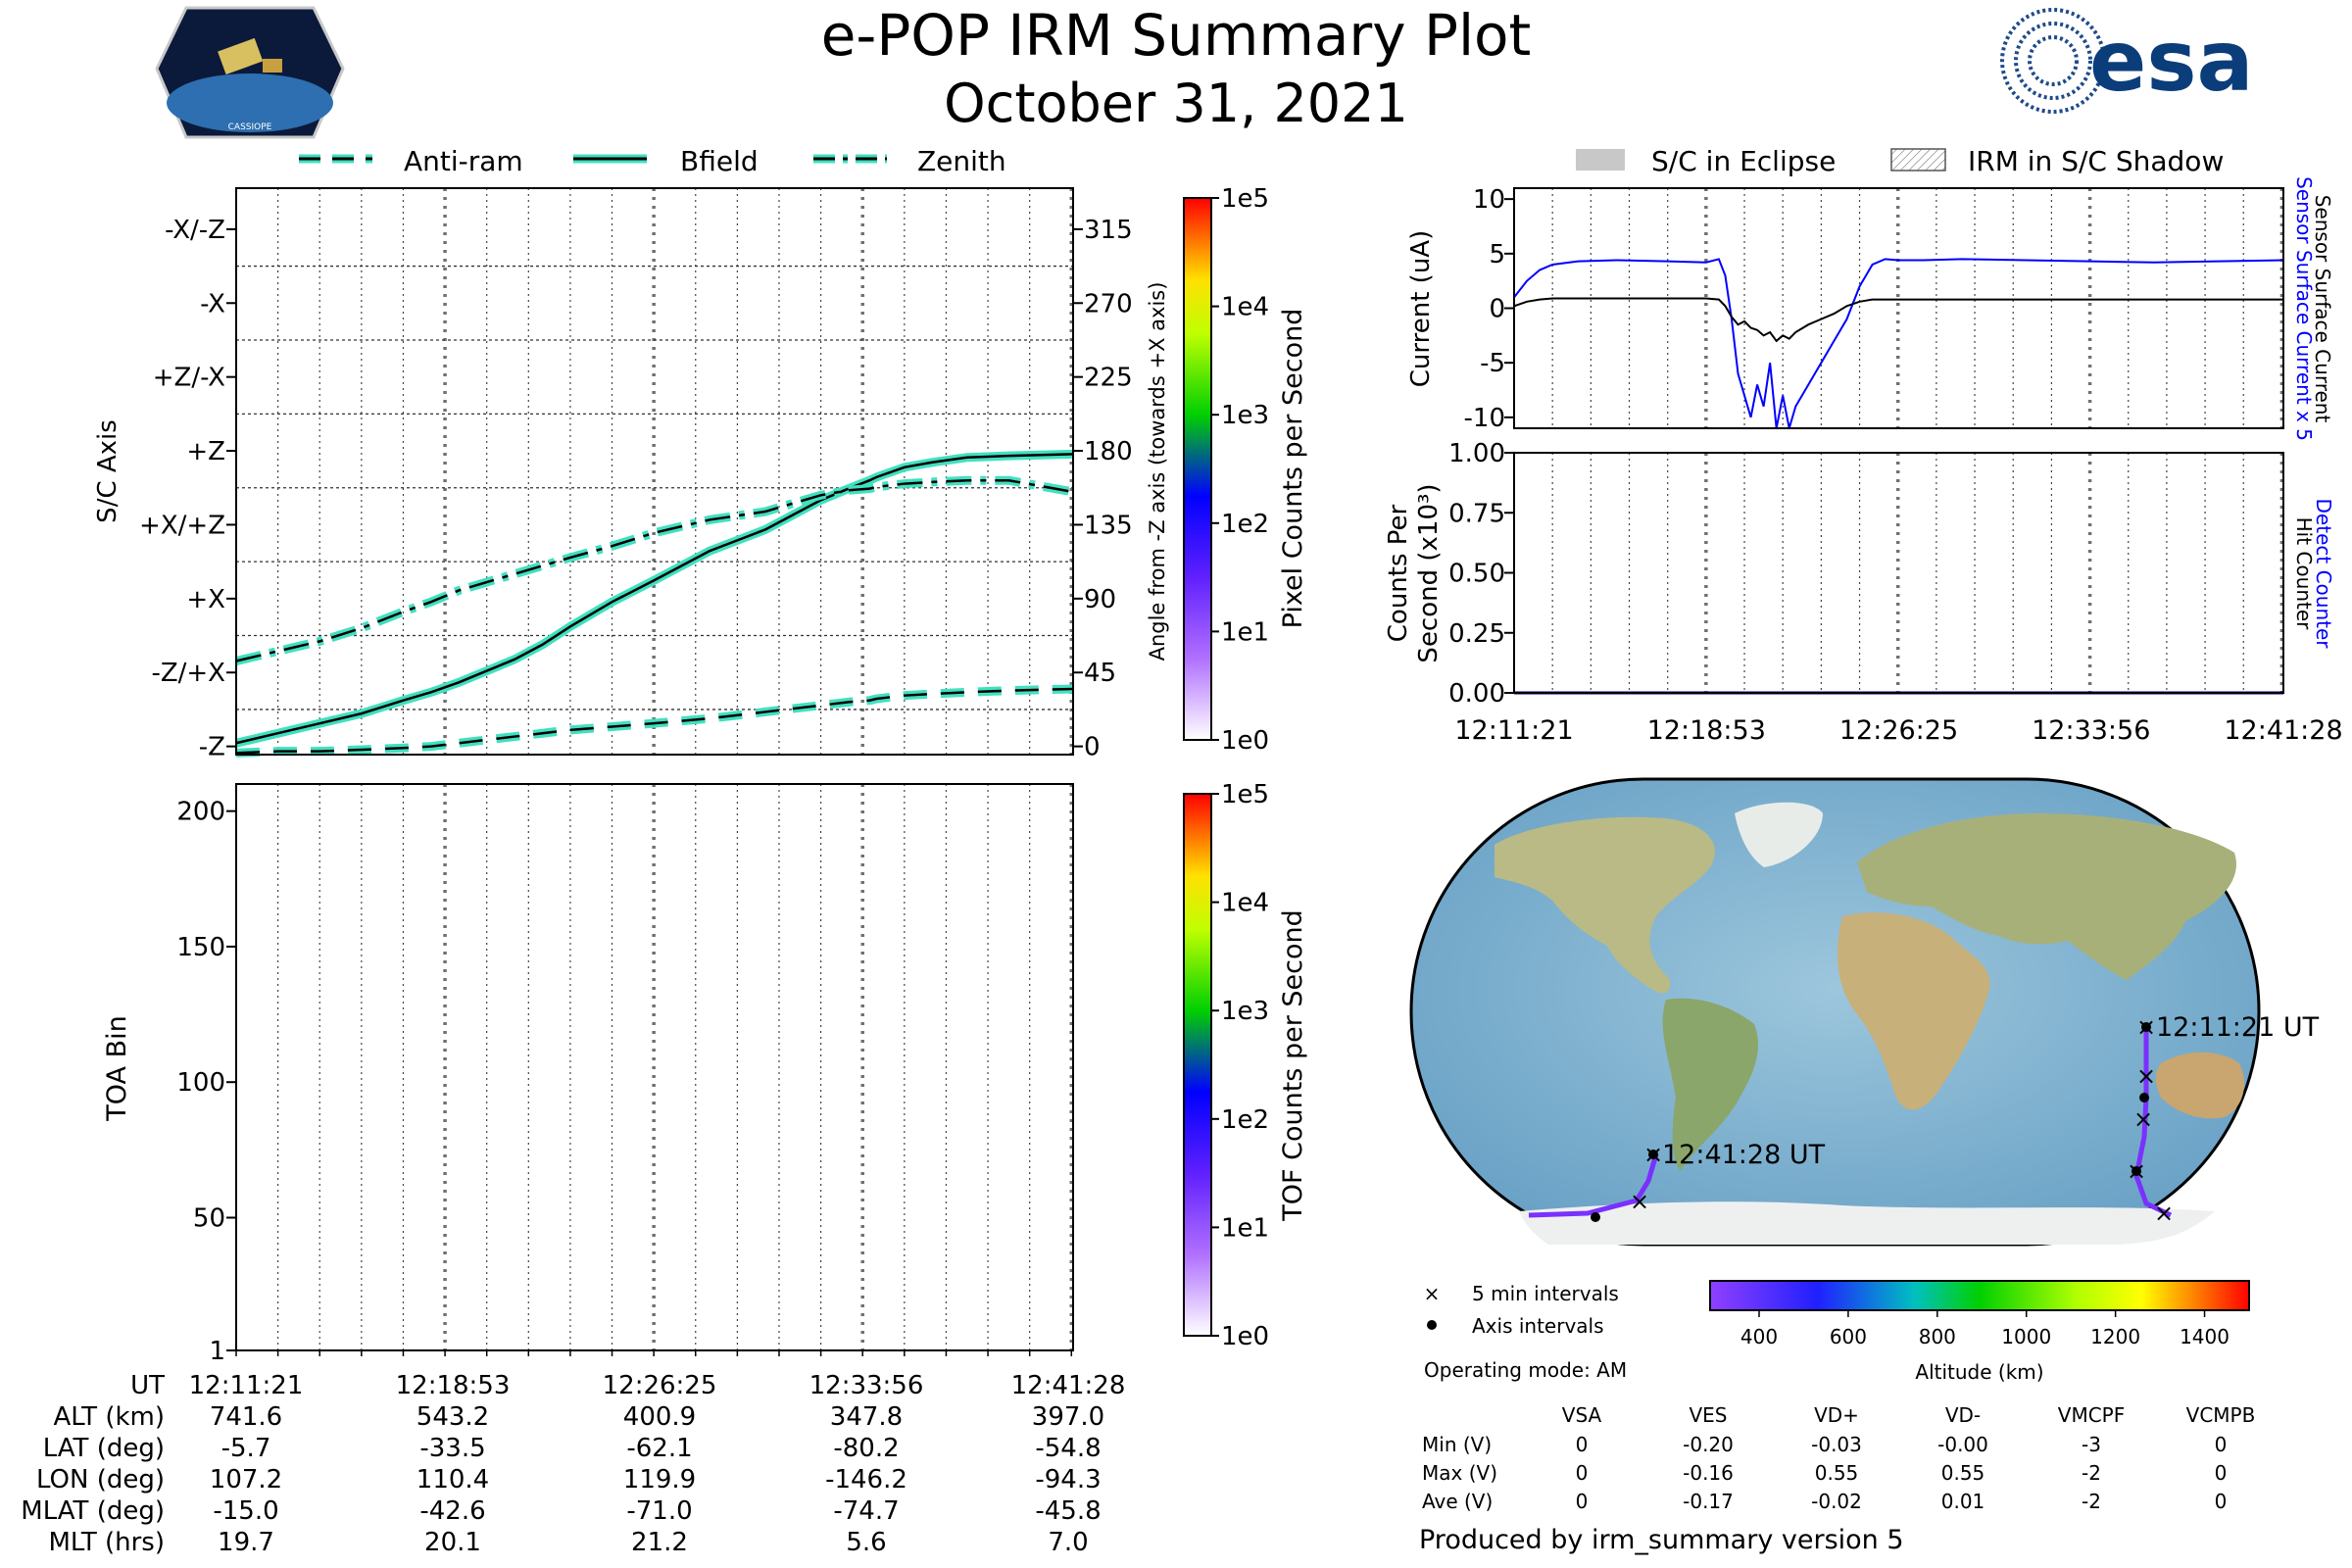 Image resolution: width=2352 pixels, height=1568 pixels. Describe the element at coordinates (1661, 1540) in the screenshot. I see `footer-credit: Produced by irm_summary version 5` at that location.